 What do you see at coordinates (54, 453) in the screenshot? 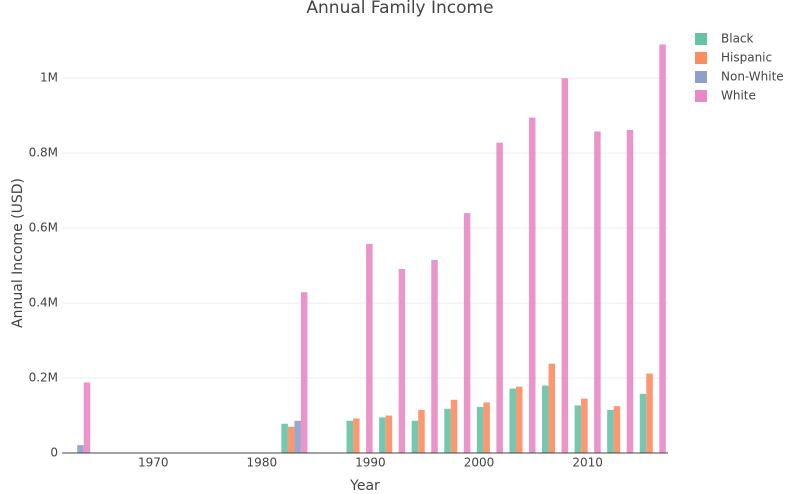
I see `y-tick-label: 0` at bounding box center [54, 453].